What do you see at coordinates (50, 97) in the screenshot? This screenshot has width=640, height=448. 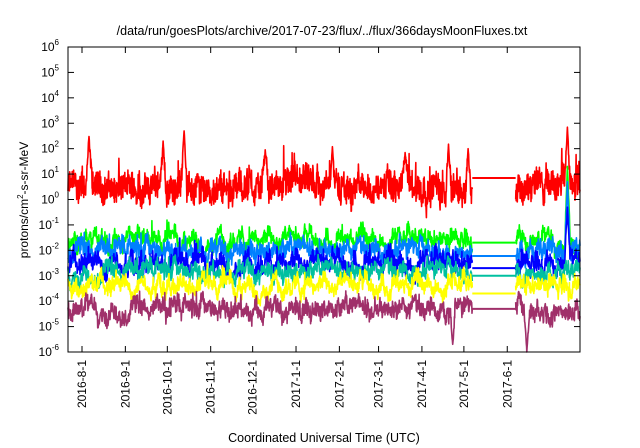 I see `y-tick-label: 10⁴` at bounding box center [50, 97].